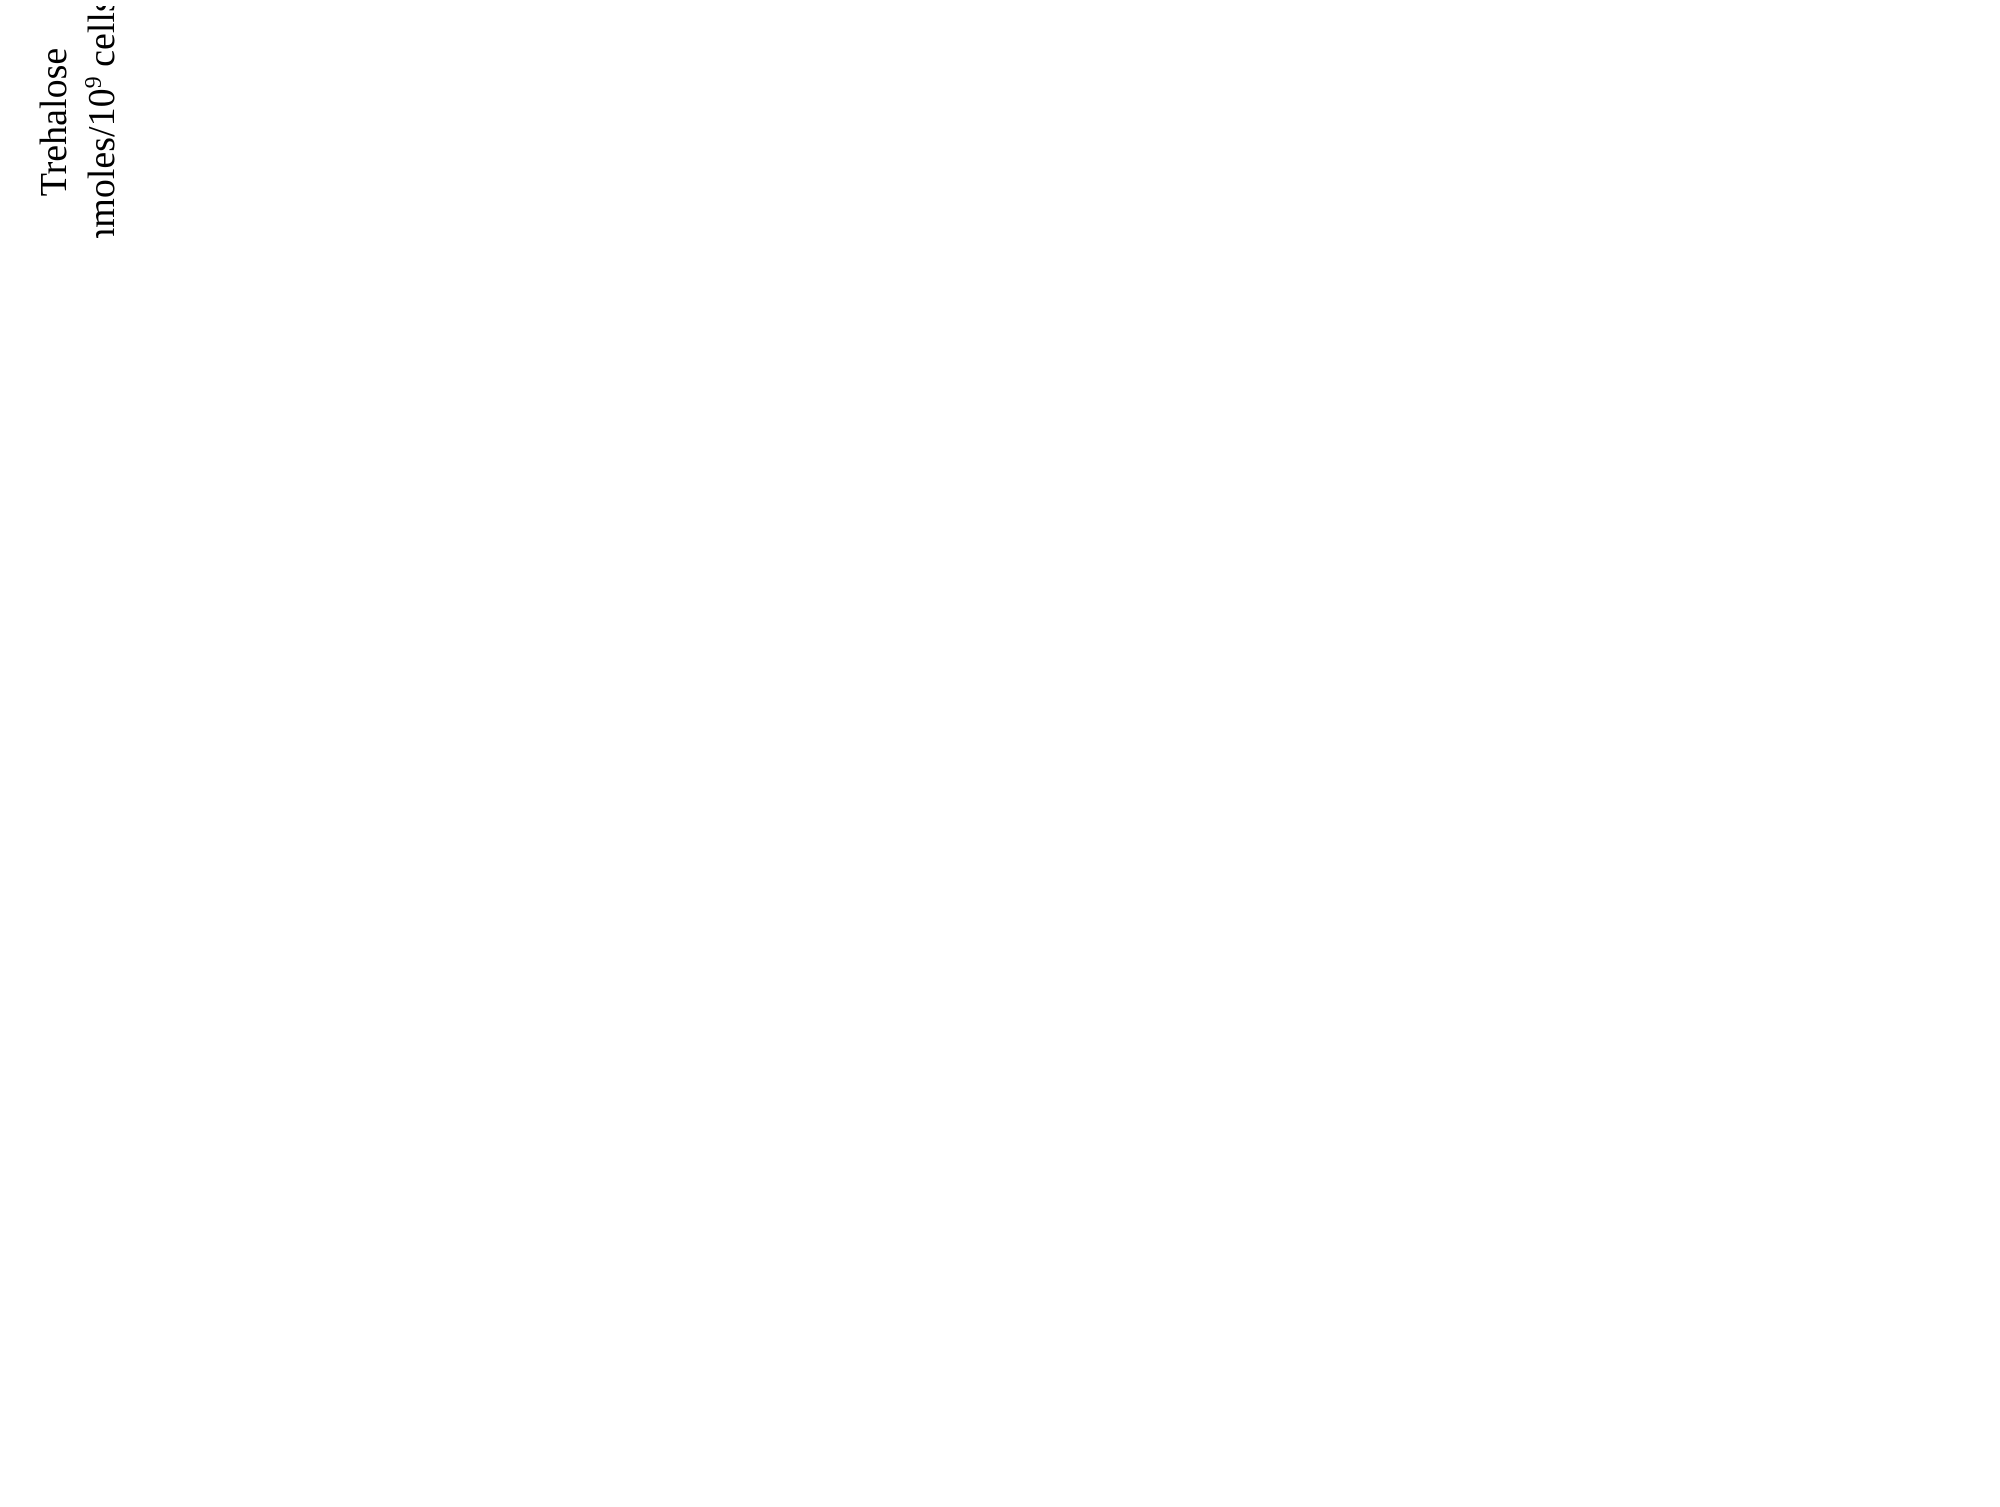 Image resolution: width=2000 pixels, height=1507 pixels. Describe the element at coordinates (77, 122) in the screenshot. I see `y-axis-title-trehalose: Trehalose (nmoles/109 cells)` at that location.